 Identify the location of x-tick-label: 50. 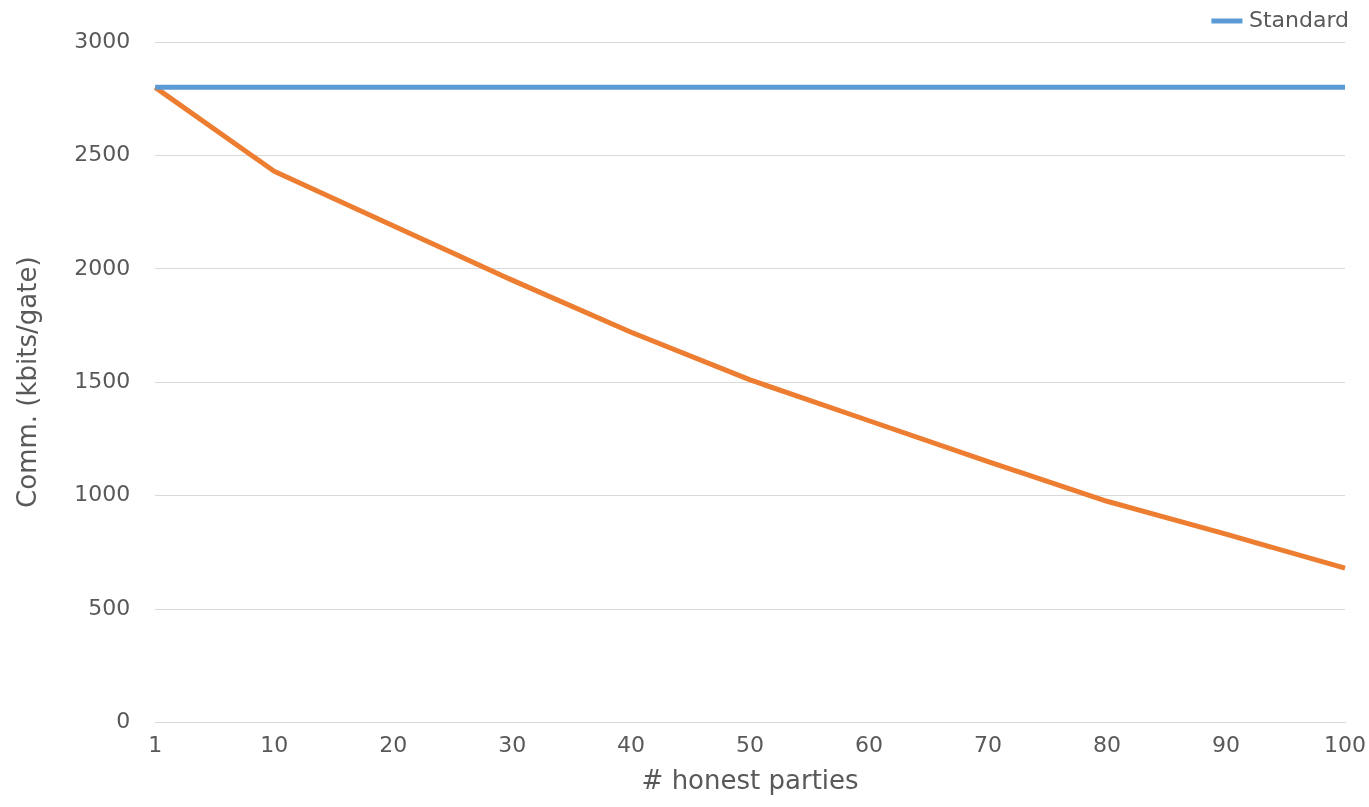
(750, 745).